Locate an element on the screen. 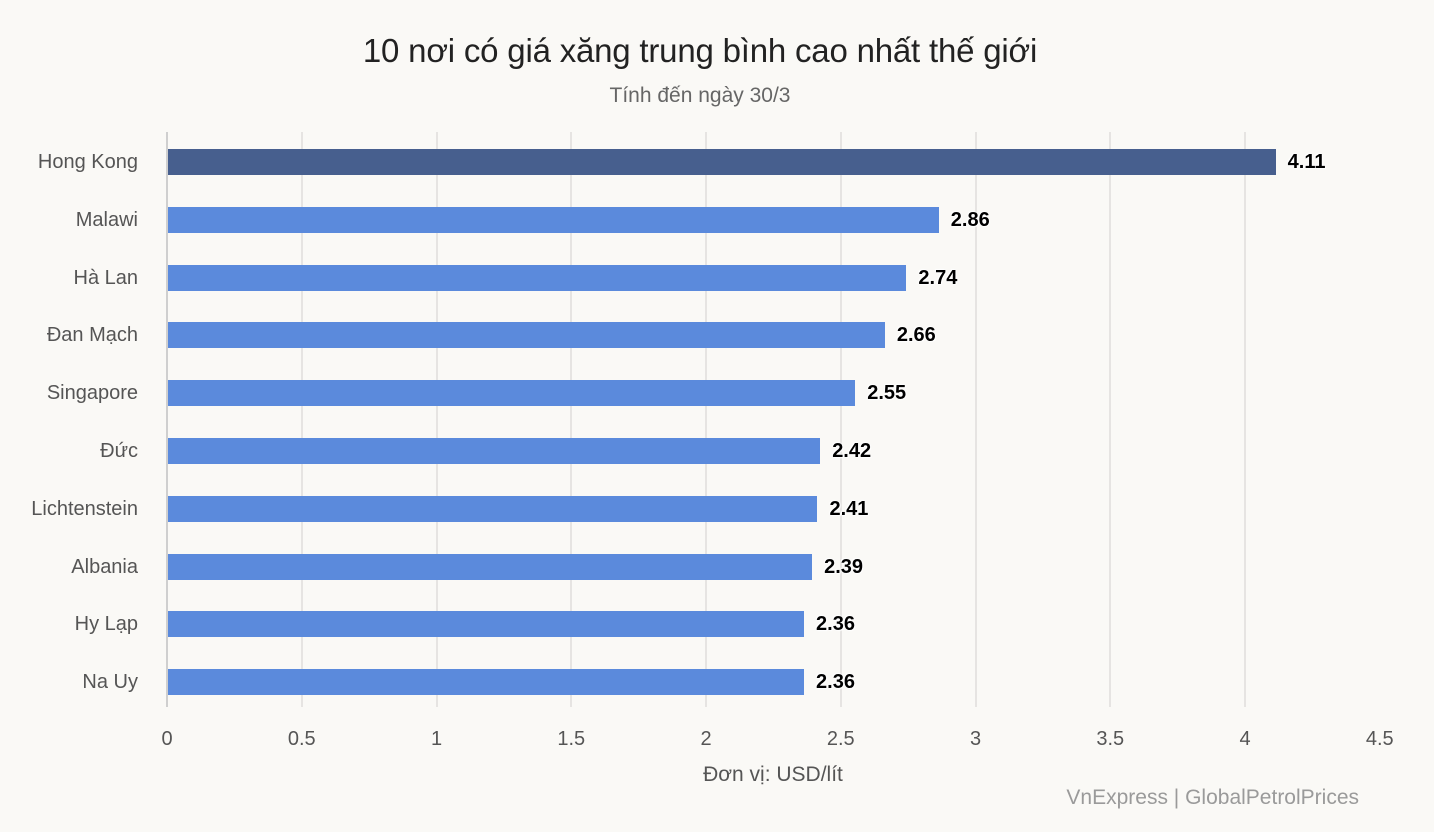 This screenshot has width=1434, height=832. y-axis-line is located at coordinates (167, 419).